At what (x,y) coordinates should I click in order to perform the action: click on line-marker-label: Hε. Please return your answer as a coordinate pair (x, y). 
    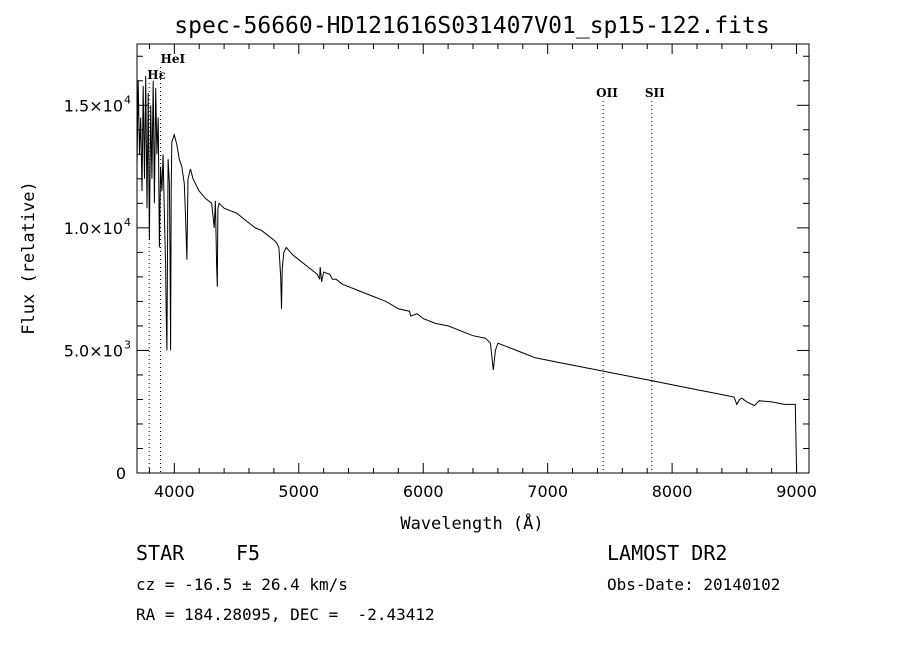
    Looking at the image, I should click on (156, 75).